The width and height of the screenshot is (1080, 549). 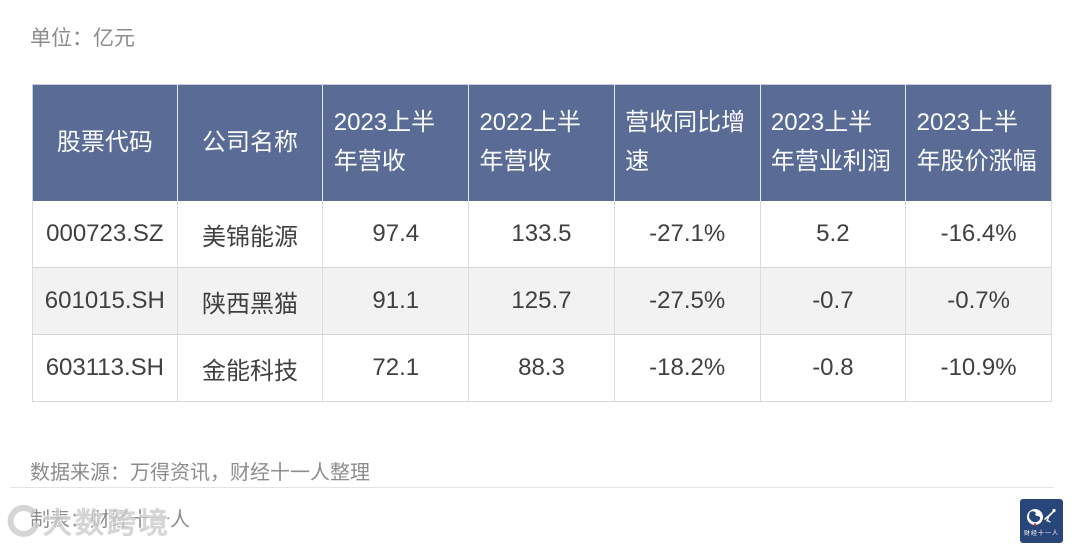 I want to click on col-header-label: 2023上半年营收, so click(x=384, y=142).